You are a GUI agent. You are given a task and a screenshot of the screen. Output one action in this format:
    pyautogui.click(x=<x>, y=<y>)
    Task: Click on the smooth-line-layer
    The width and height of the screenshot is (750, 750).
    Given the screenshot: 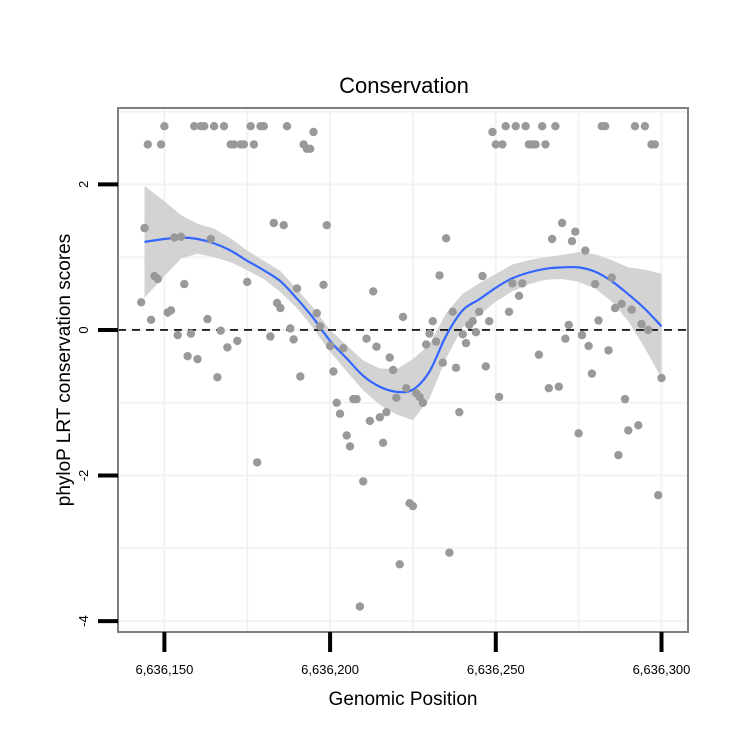 What is the action you would take?
    pyautogui.click(x=403, y=315)
    